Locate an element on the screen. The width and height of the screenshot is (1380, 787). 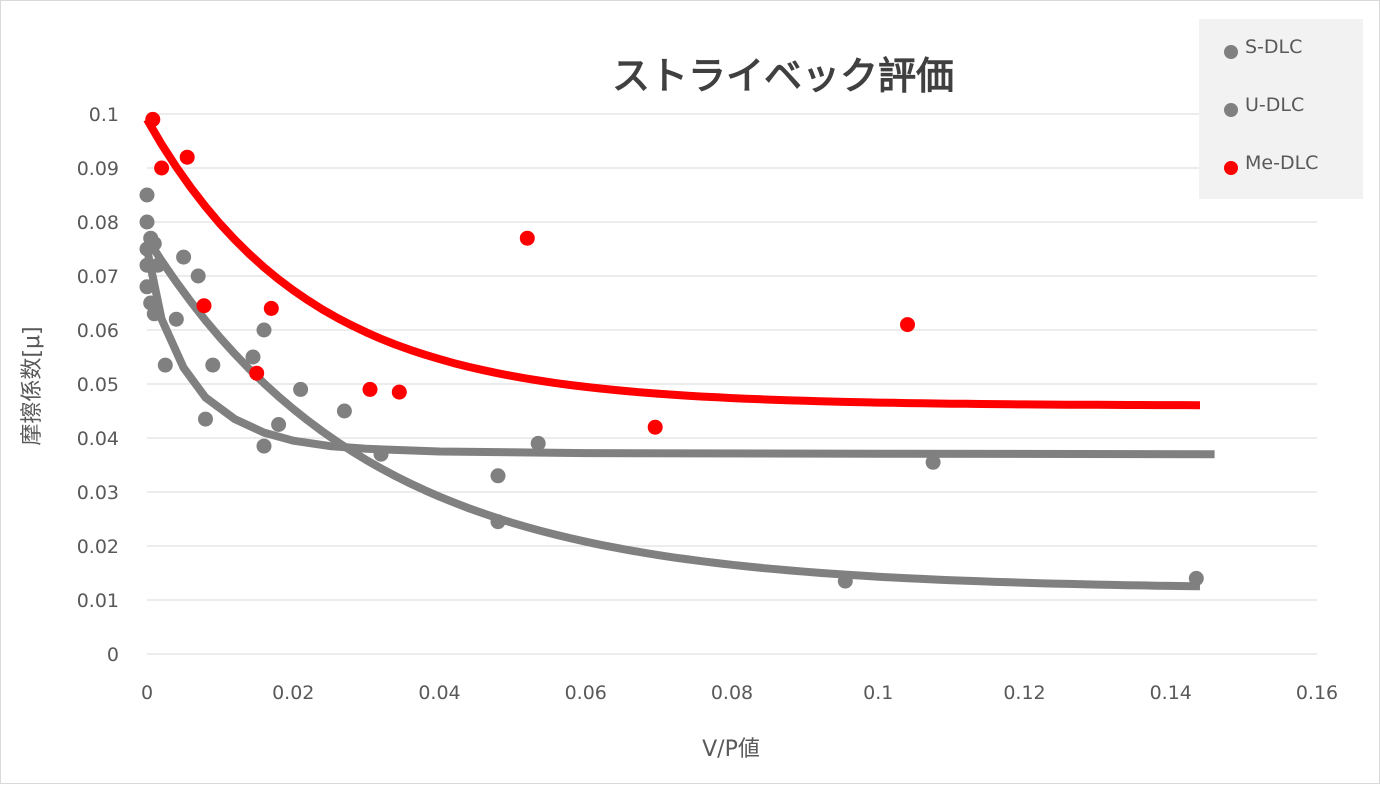
legend-label-s-dlc: S-DLC is located at coordinates (1273, 47).